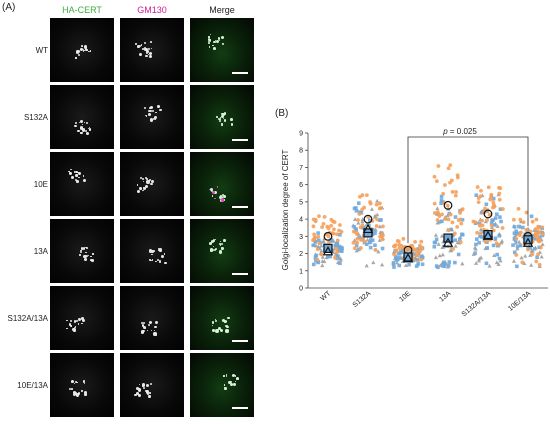  Describe the element at coordinates (240, 140) in the screenshot. I see `scale-bar` at that location.